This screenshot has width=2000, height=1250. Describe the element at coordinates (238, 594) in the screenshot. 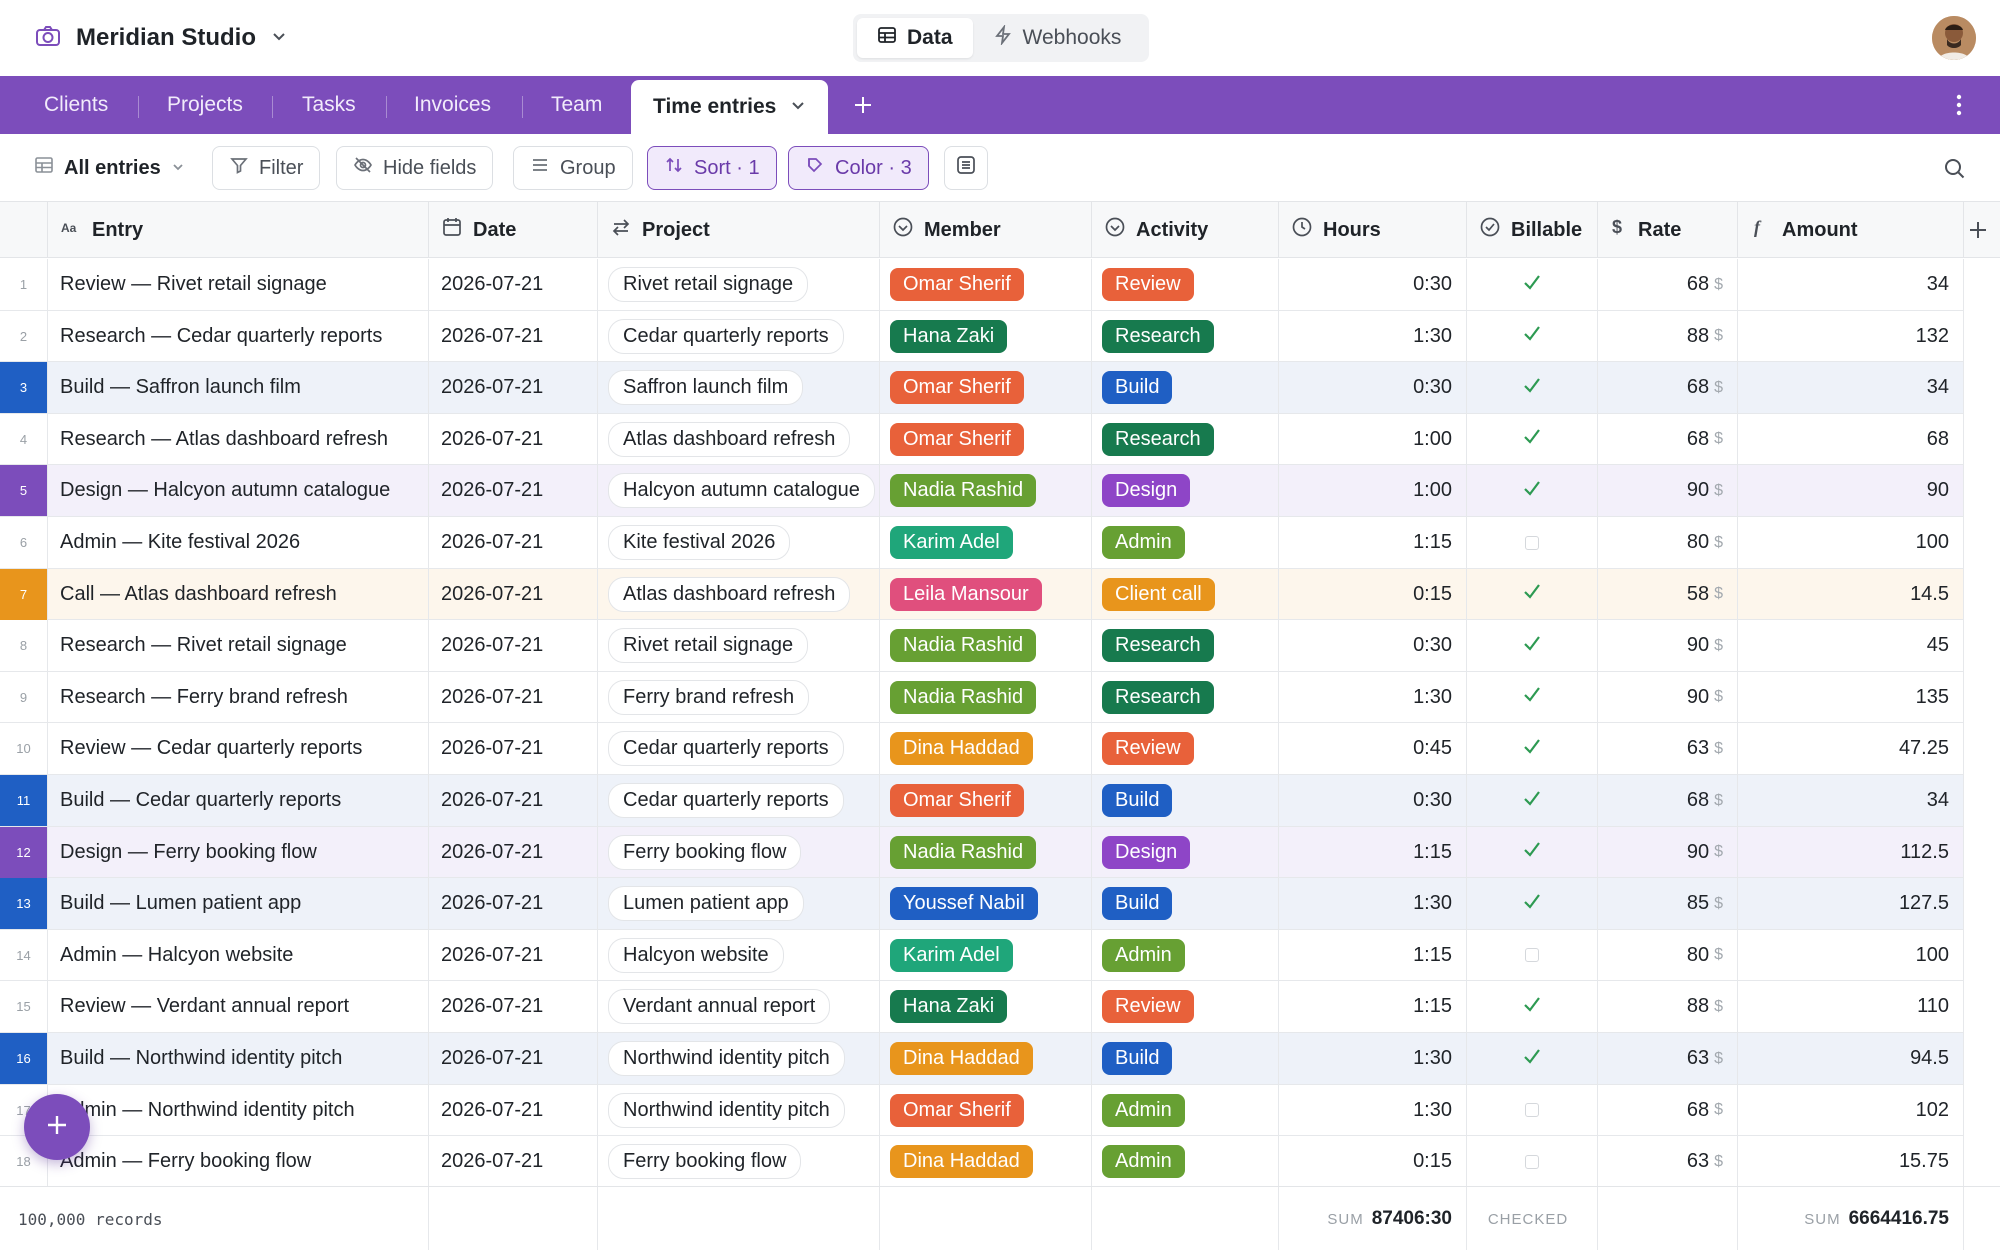

I see `cell-entry: Call — Atlas dashboard refresh` at that location.